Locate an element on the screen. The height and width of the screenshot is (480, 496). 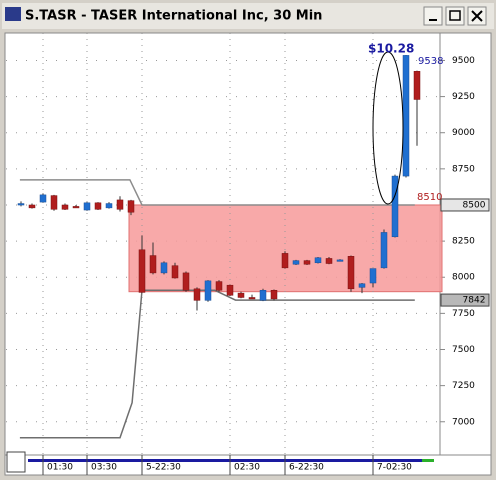
x-tick-label: 7-02:30 is located at coordinates (394, 468).